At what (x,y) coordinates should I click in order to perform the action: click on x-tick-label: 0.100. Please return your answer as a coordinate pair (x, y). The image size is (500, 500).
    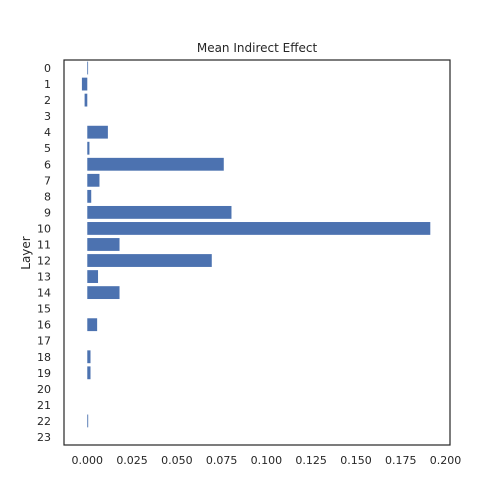
    Looking at the image, I should click on (267, 460).